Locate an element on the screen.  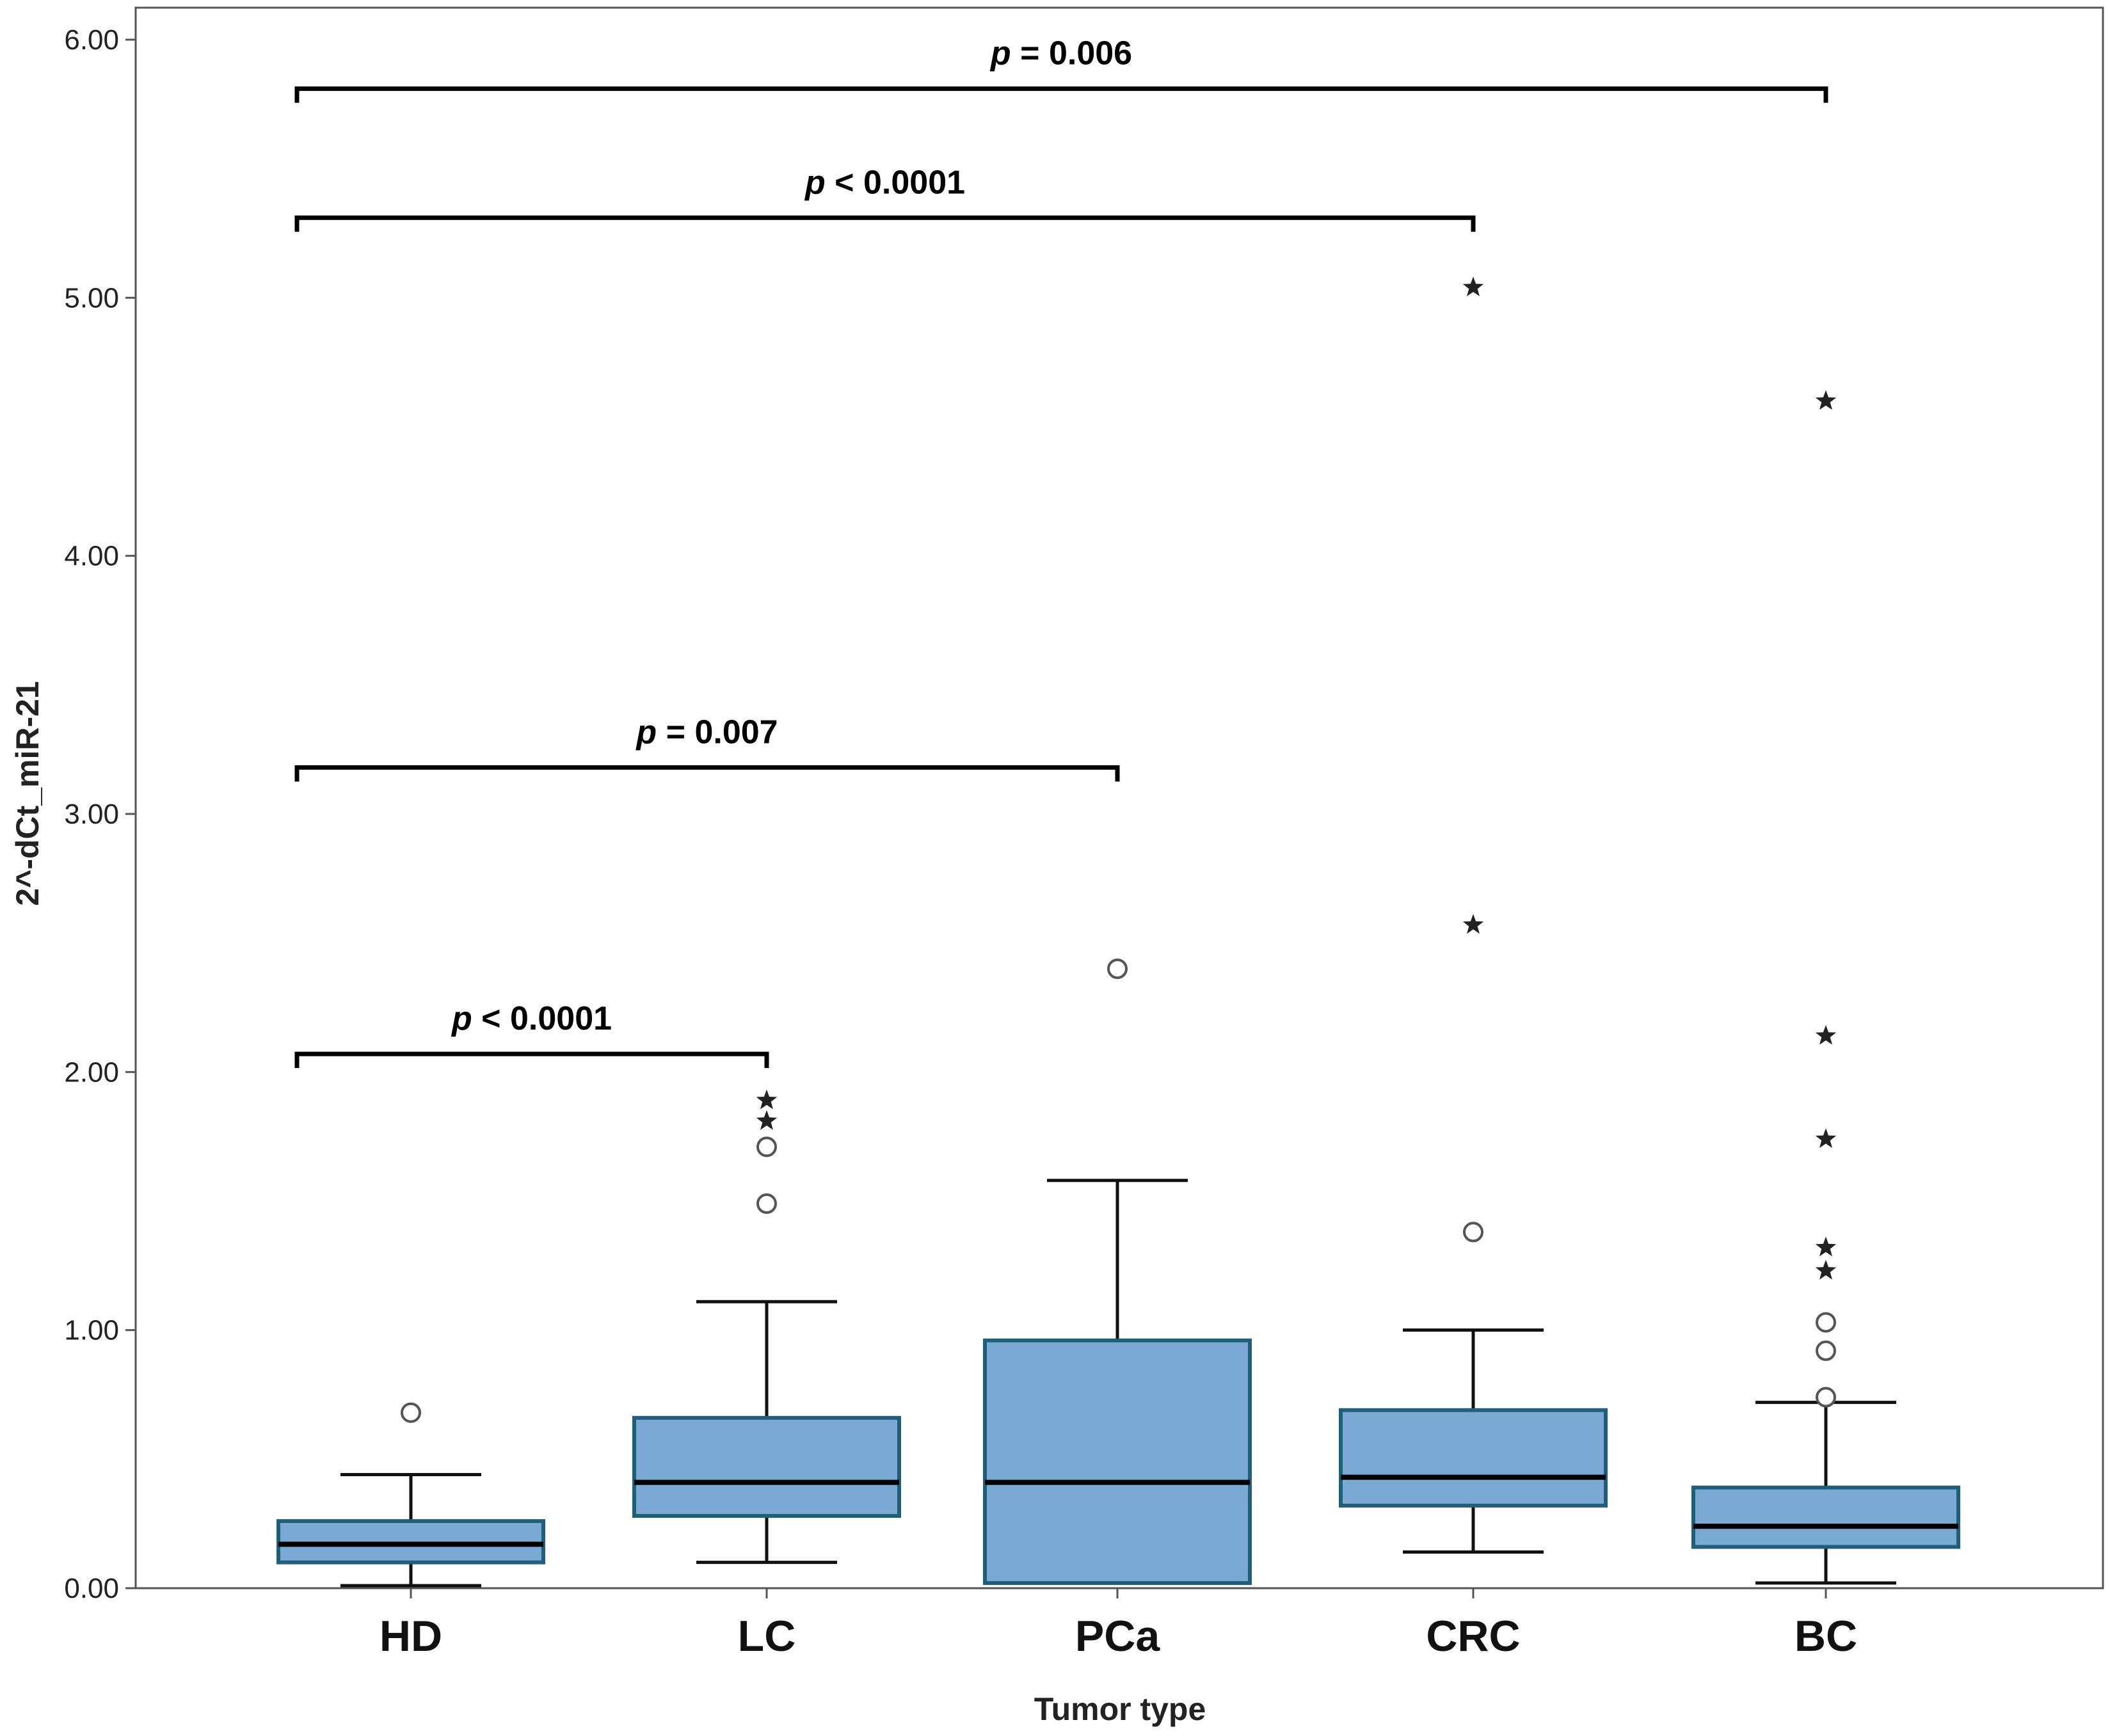
y-tick-label-0: 0.00 is located at coordinates (92, 1588).